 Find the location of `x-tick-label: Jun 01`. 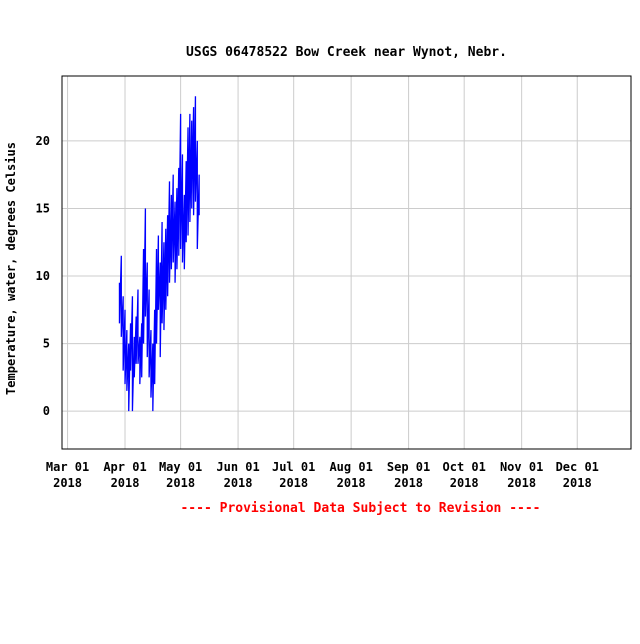

x-tick-label: Jun 01 is located at coordinates (237, 467).